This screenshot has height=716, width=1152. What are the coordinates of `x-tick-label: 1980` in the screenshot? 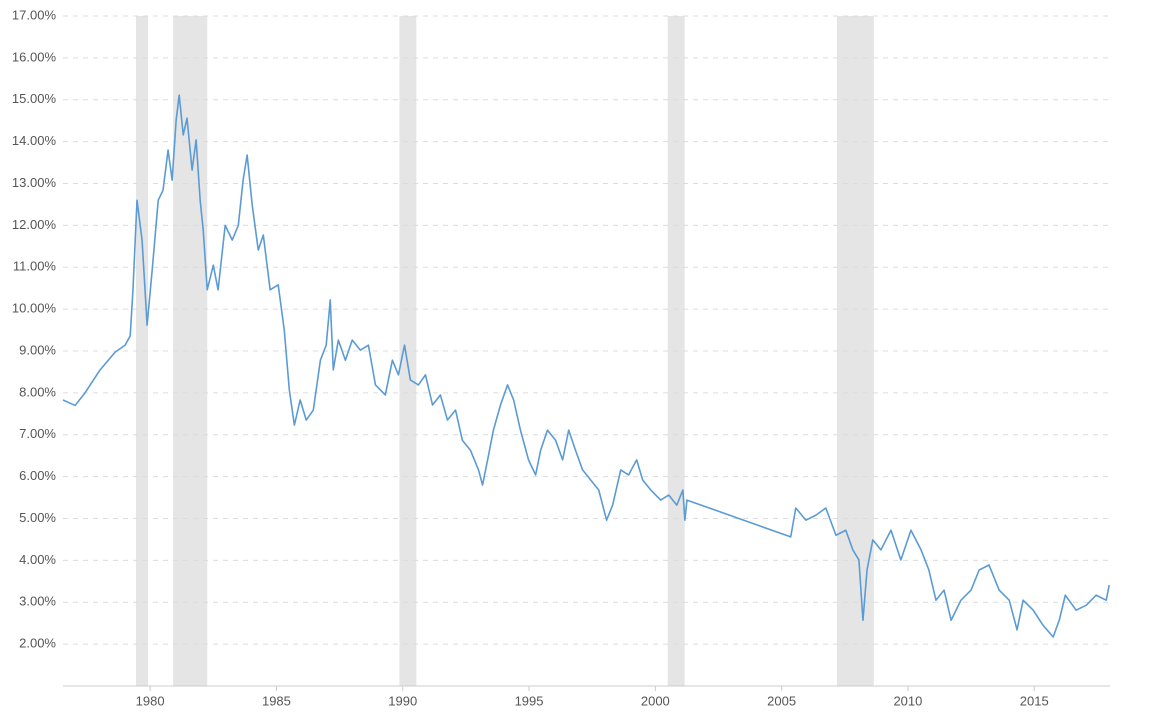 It's located at (150, 700).